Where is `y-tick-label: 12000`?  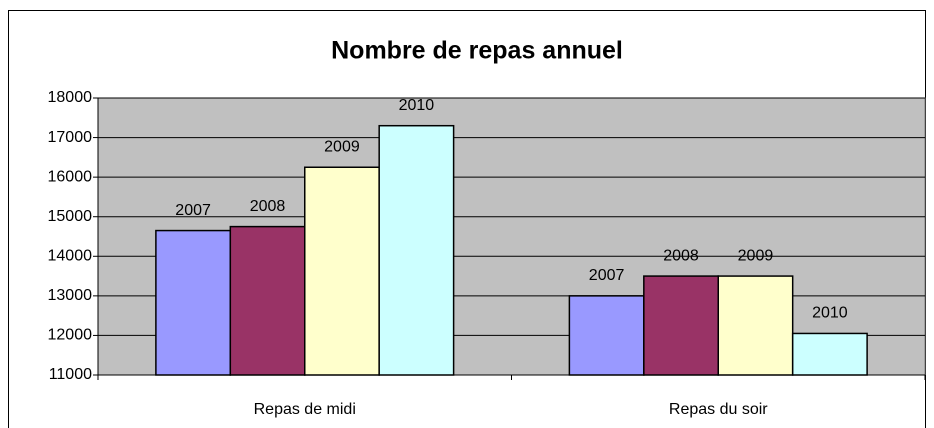
y-tick-label: 12000 is located at coordinates (70, 335).